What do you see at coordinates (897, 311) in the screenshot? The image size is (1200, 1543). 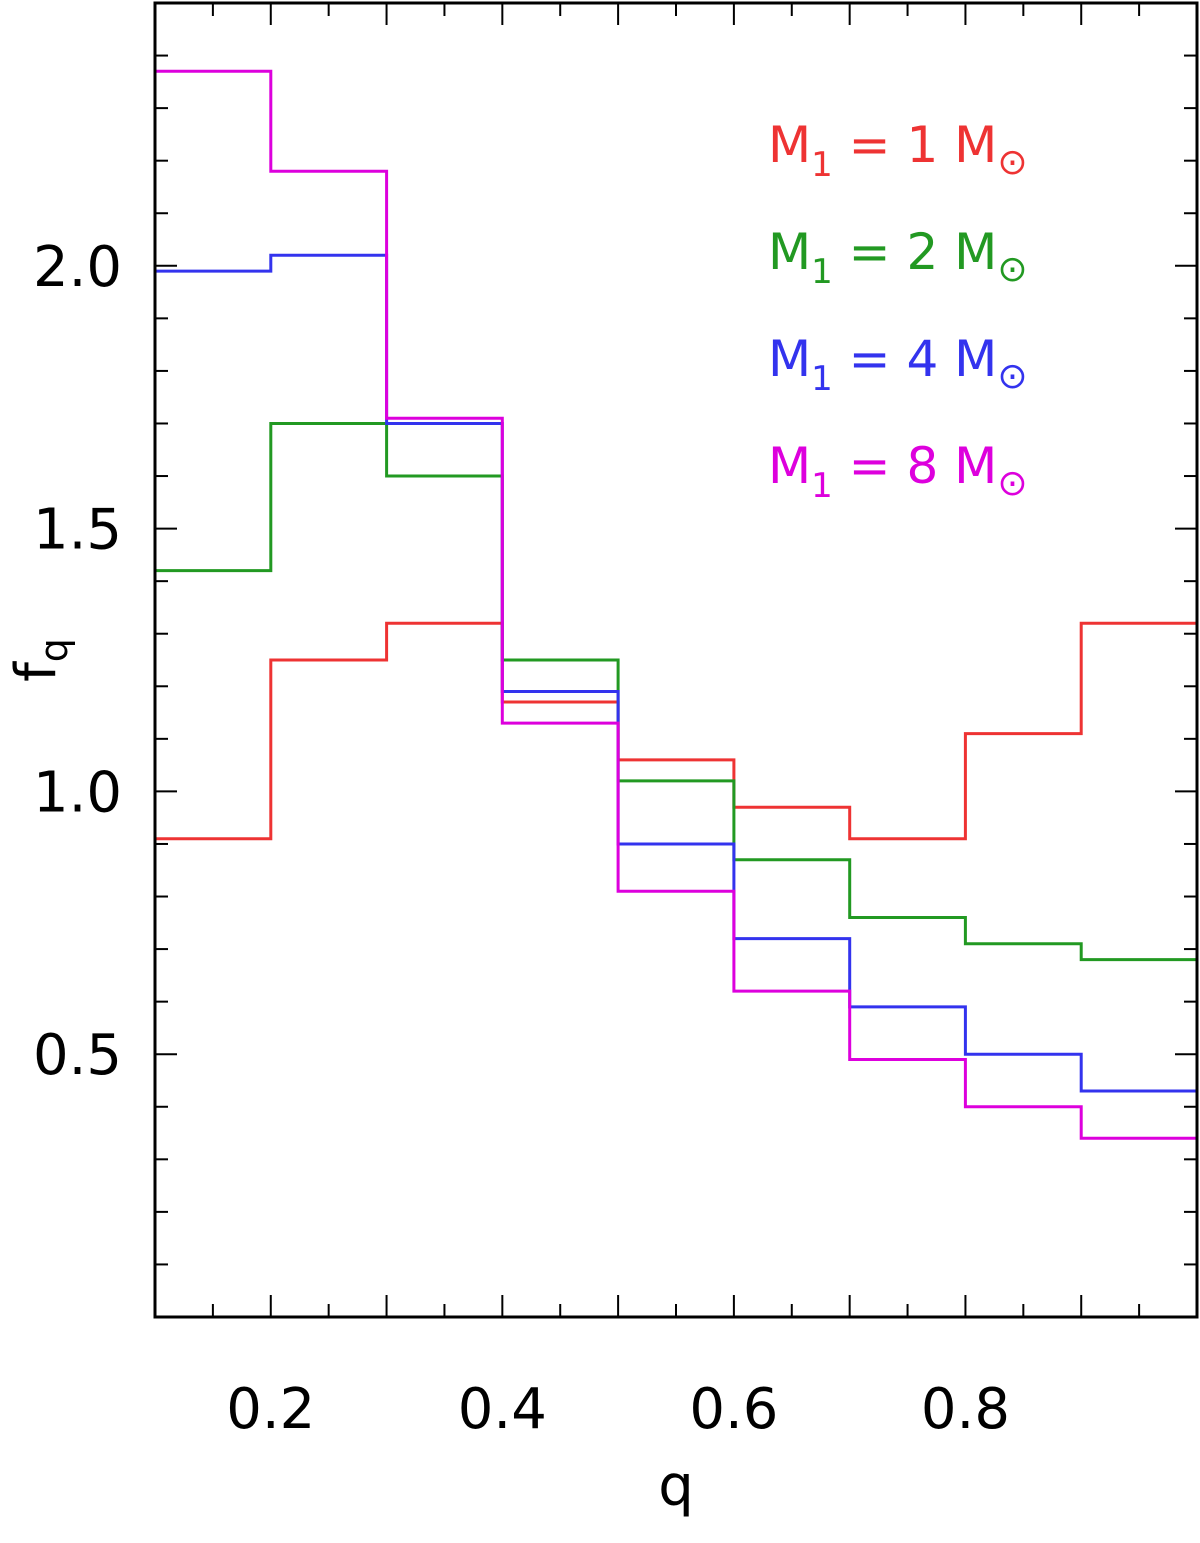 I see `legend: M1 = 1 M⊙ M1 = 2 M⊙ M1 = 4 M⊙ M1 = 8 M⊙` at bounding box center [897, 311].